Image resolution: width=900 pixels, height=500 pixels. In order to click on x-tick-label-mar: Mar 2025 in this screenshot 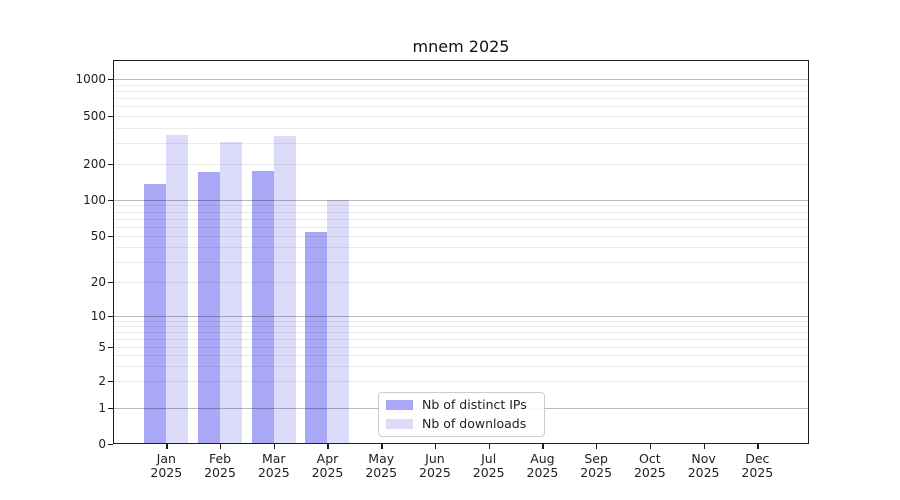, I will do `click(274, 466)`.